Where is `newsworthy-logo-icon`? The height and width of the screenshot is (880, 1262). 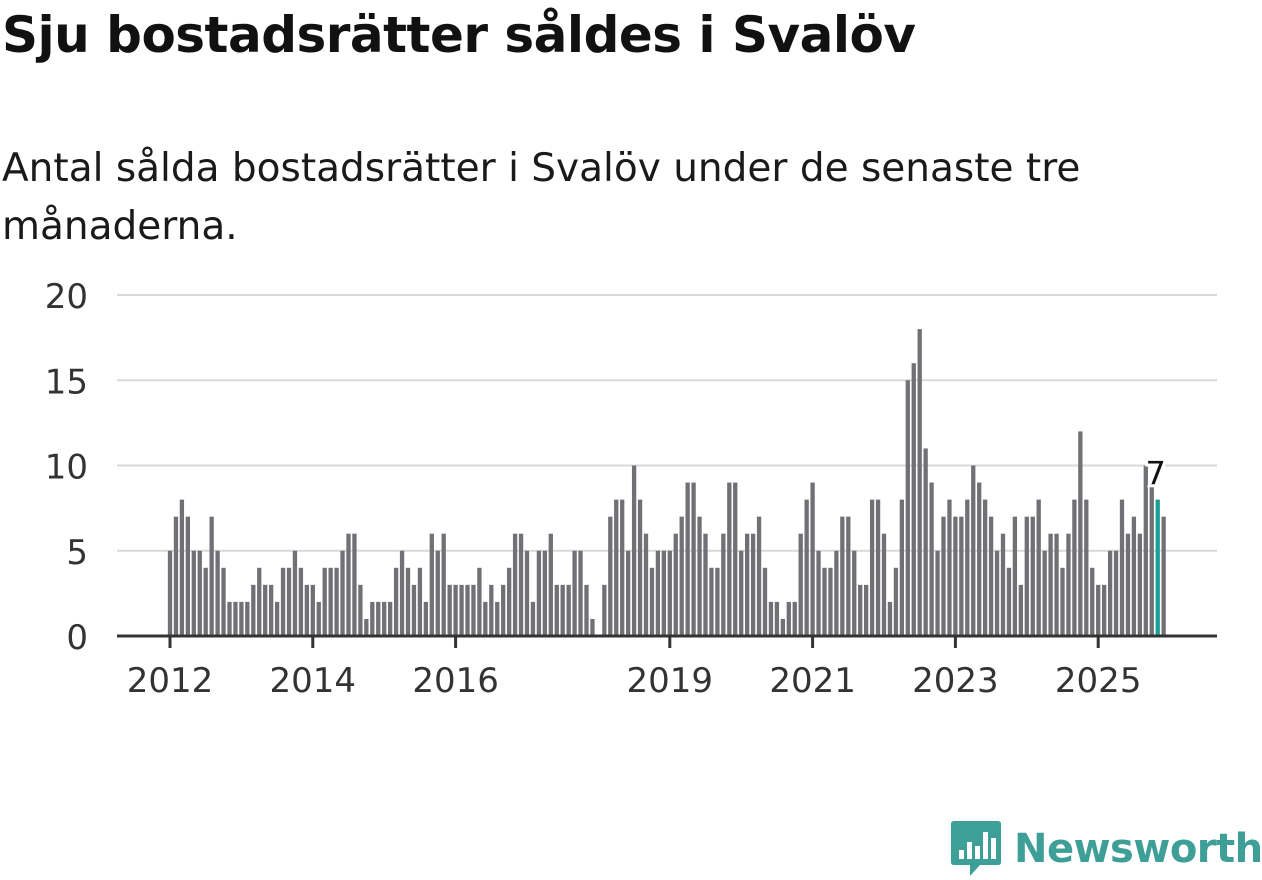
newsworthy-logo-icon is located at coordinates (976, 848).